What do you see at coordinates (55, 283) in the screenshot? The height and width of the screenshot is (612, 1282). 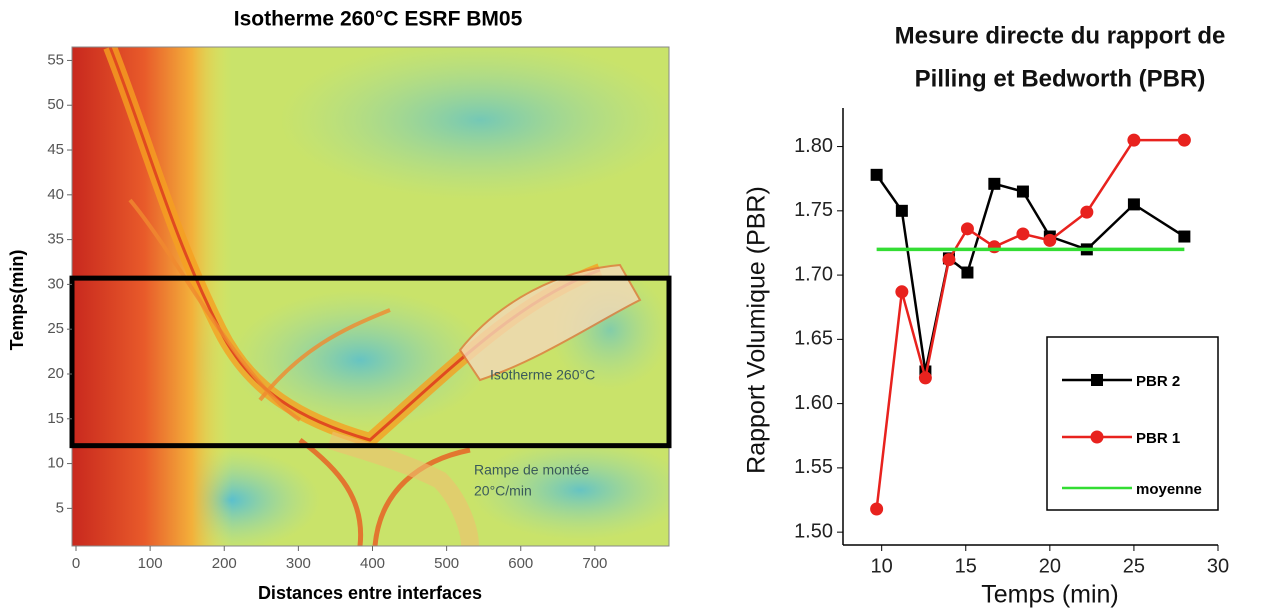 I see `y-tick-label: 30` at bounding box center [55, 283].